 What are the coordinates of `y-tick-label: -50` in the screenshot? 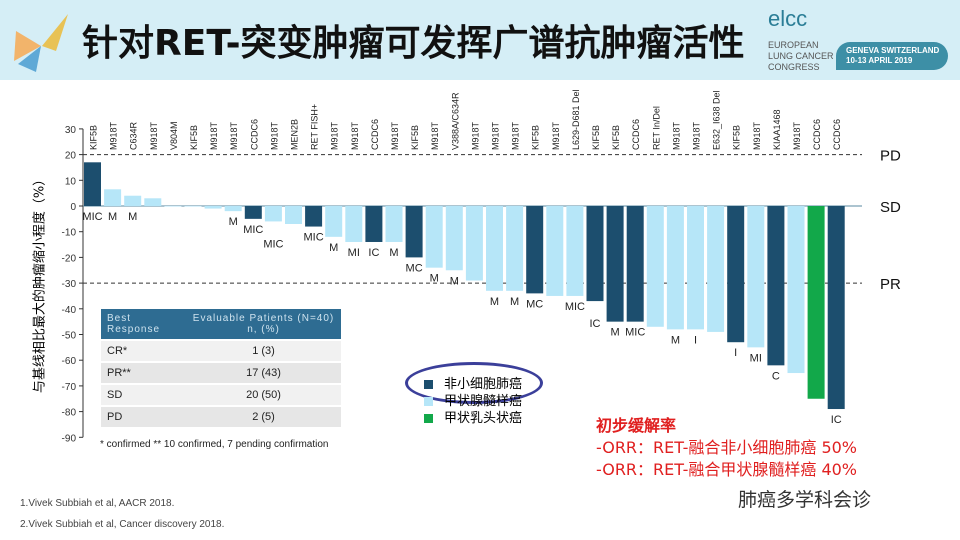 It's located at (69, 336).